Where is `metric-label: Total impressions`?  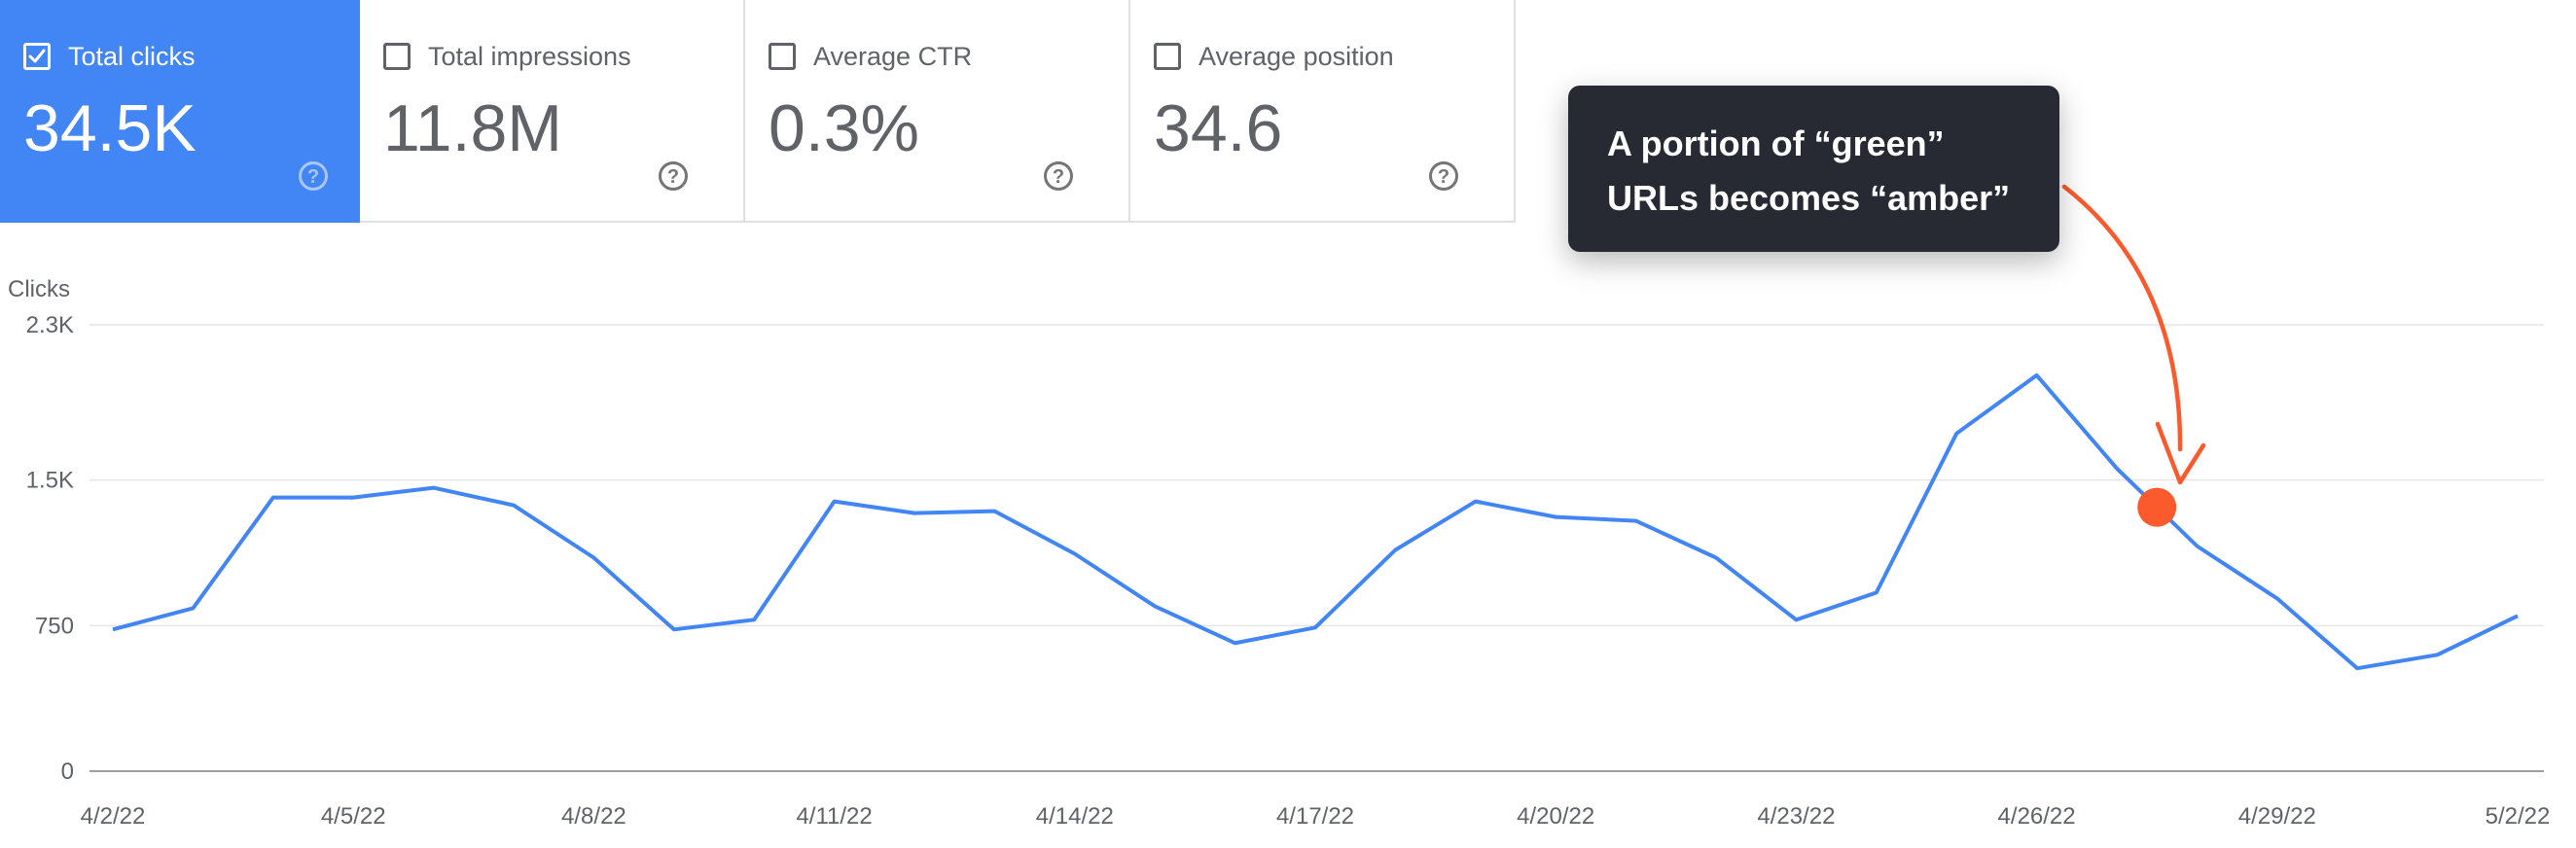 metric-label: Total impressions is located at coordinates (529, 57).